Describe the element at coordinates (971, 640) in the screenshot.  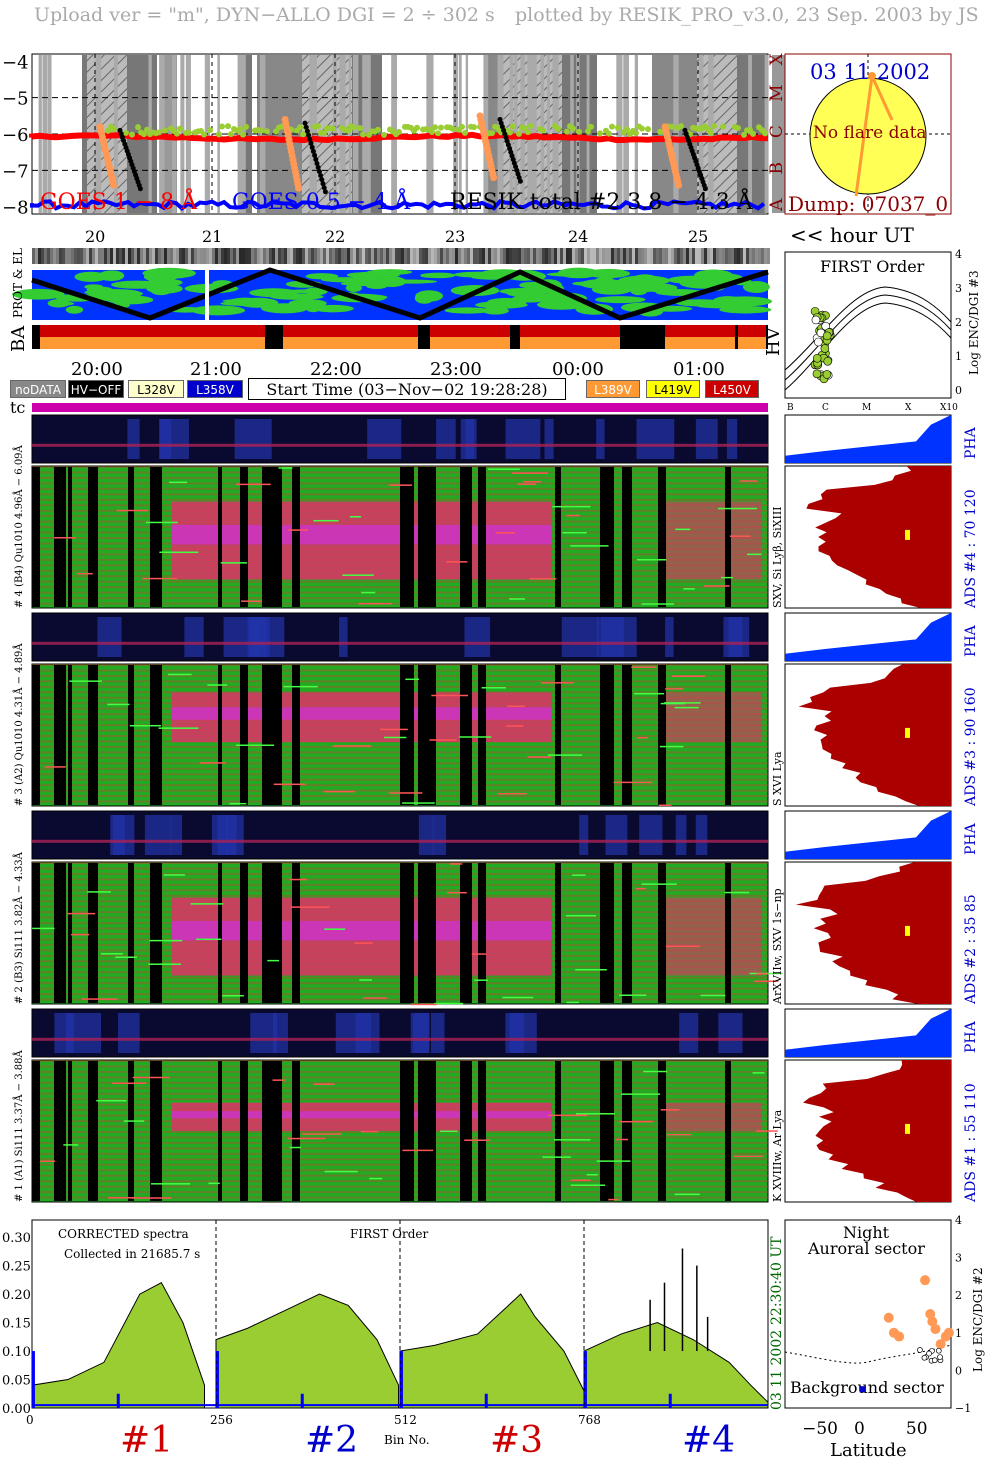
I see `pha-label: PHA` at that location.